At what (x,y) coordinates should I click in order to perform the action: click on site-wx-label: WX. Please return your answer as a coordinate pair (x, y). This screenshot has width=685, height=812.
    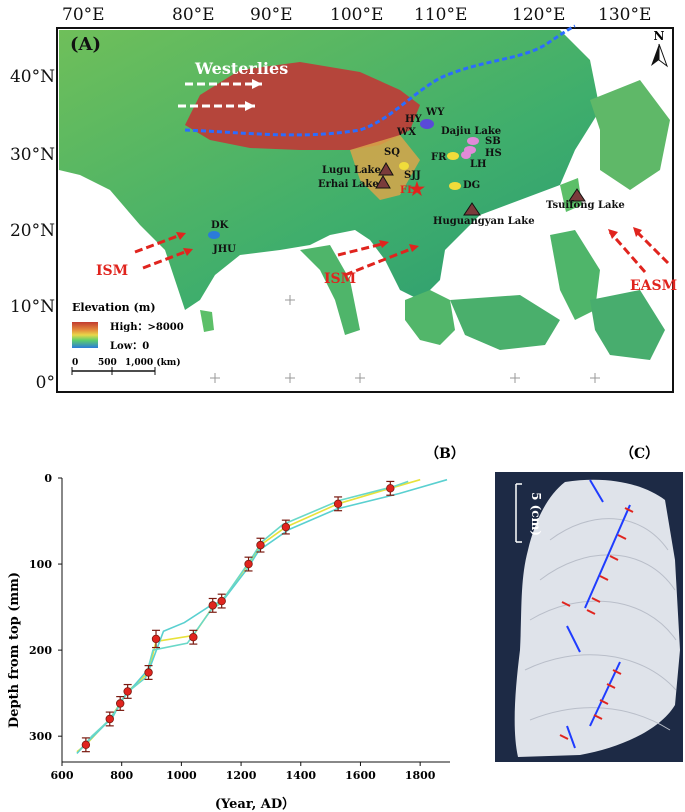
    Looking at the image, I should click on (406, 132).